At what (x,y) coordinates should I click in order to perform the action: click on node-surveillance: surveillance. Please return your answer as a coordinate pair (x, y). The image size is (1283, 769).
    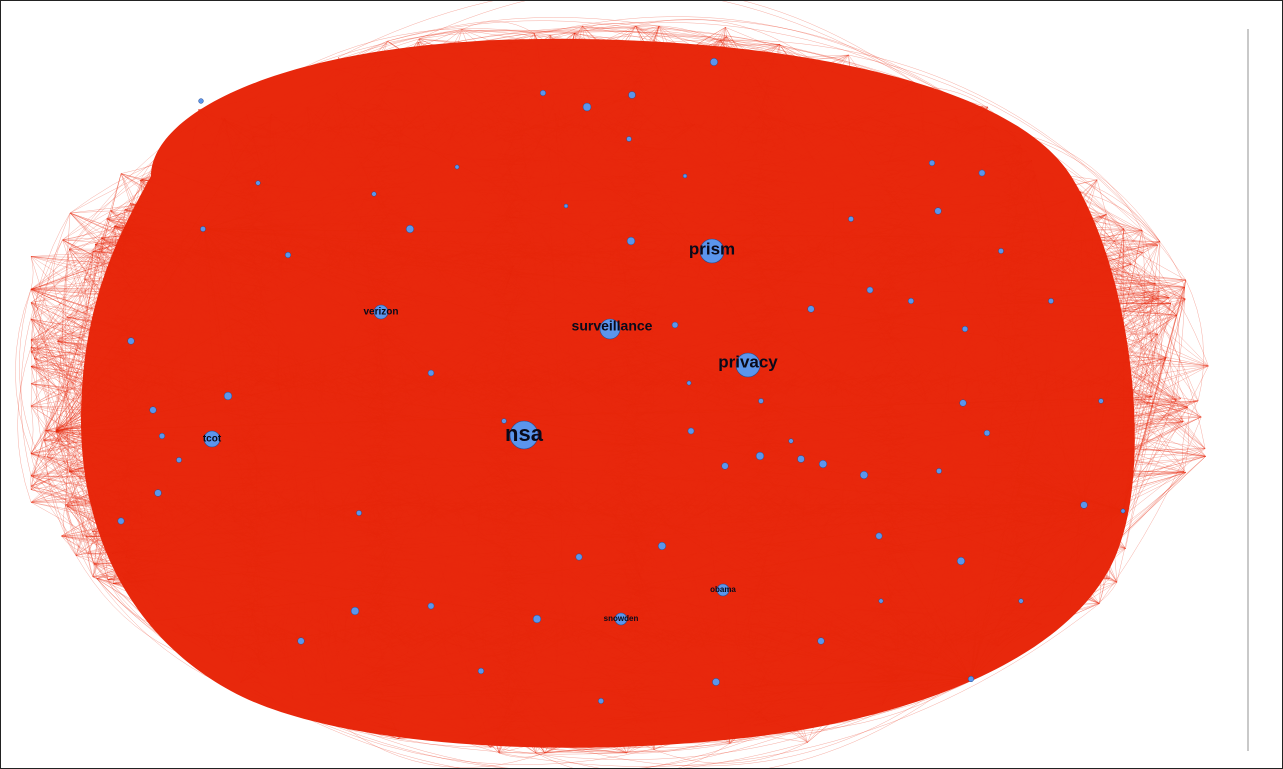
    Looking at the image, I should click on (612, 329).